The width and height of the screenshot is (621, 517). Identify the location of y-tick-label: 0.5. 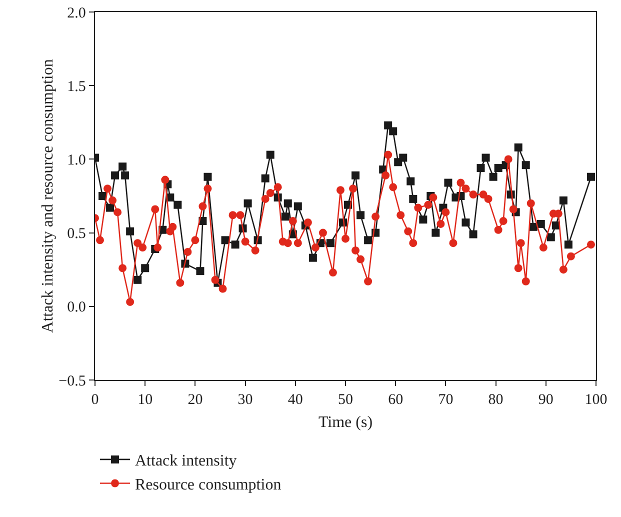
(76, 234).